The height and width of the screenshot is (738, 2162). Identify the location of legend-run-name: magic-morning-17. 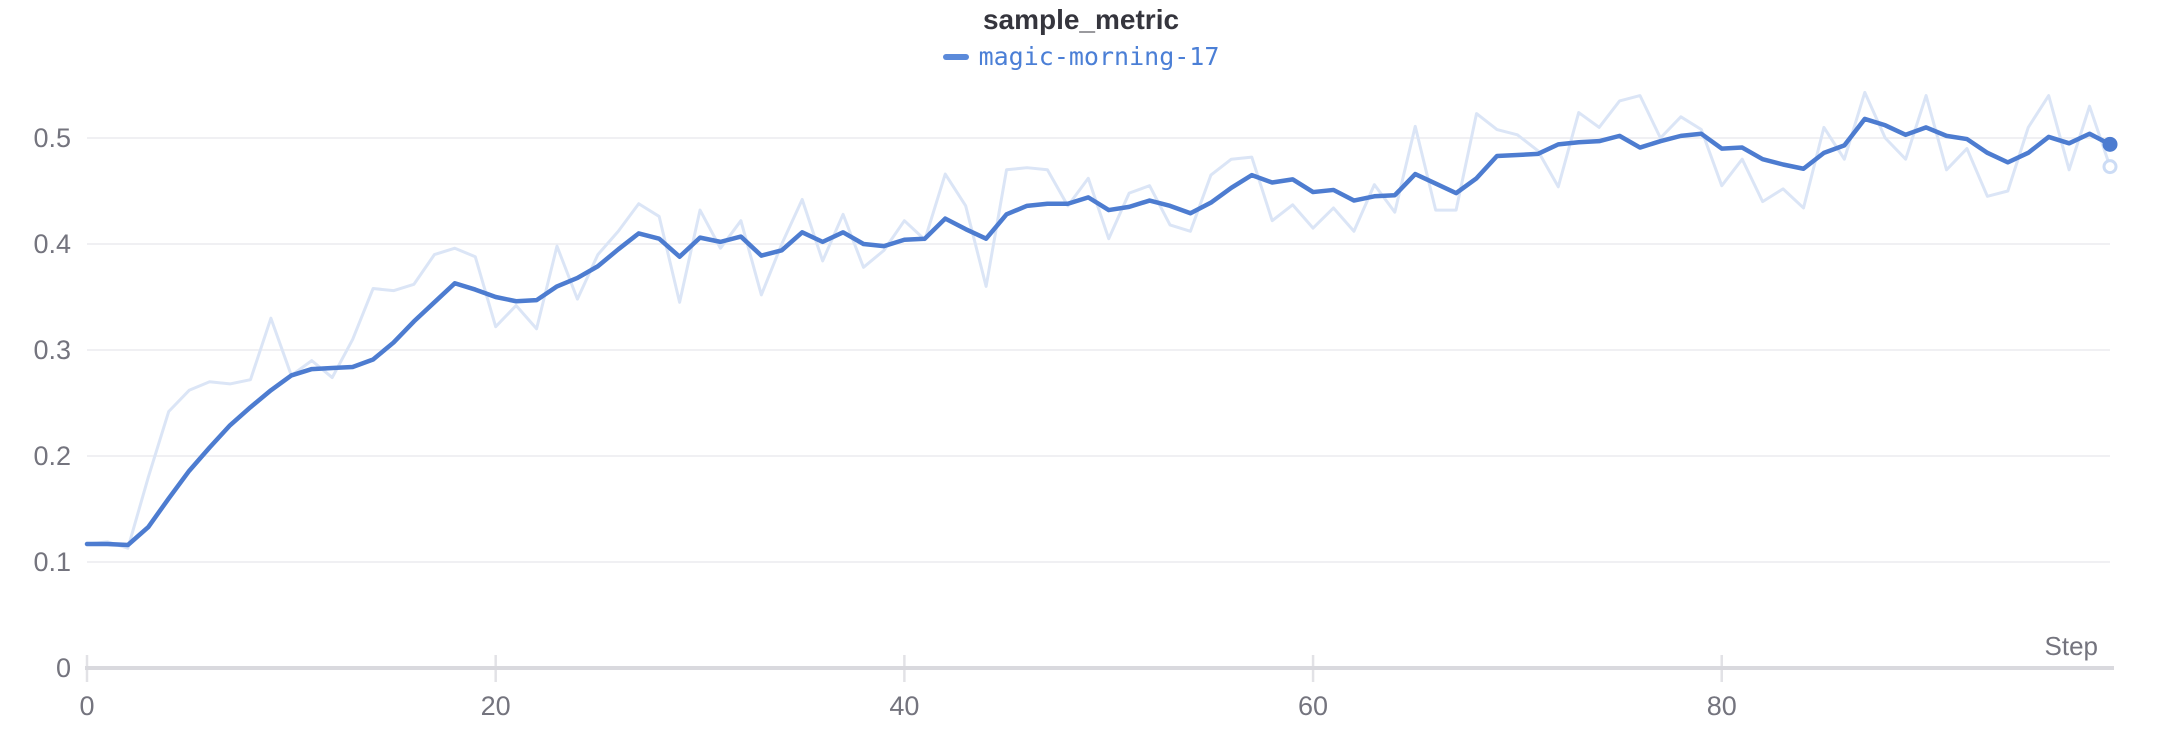
(1099, 56).